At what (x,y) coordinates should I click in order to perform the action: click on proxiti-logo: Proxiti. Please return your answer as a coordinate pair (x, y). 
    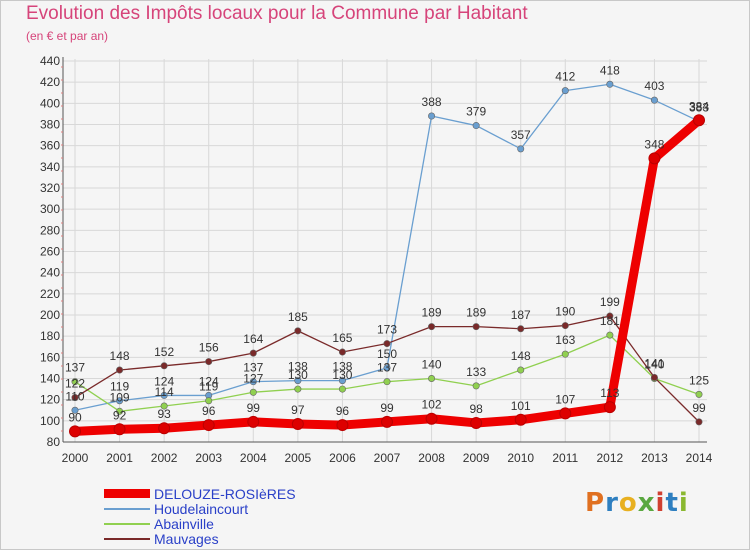
    Looking at the image, I should click on (637, 503).